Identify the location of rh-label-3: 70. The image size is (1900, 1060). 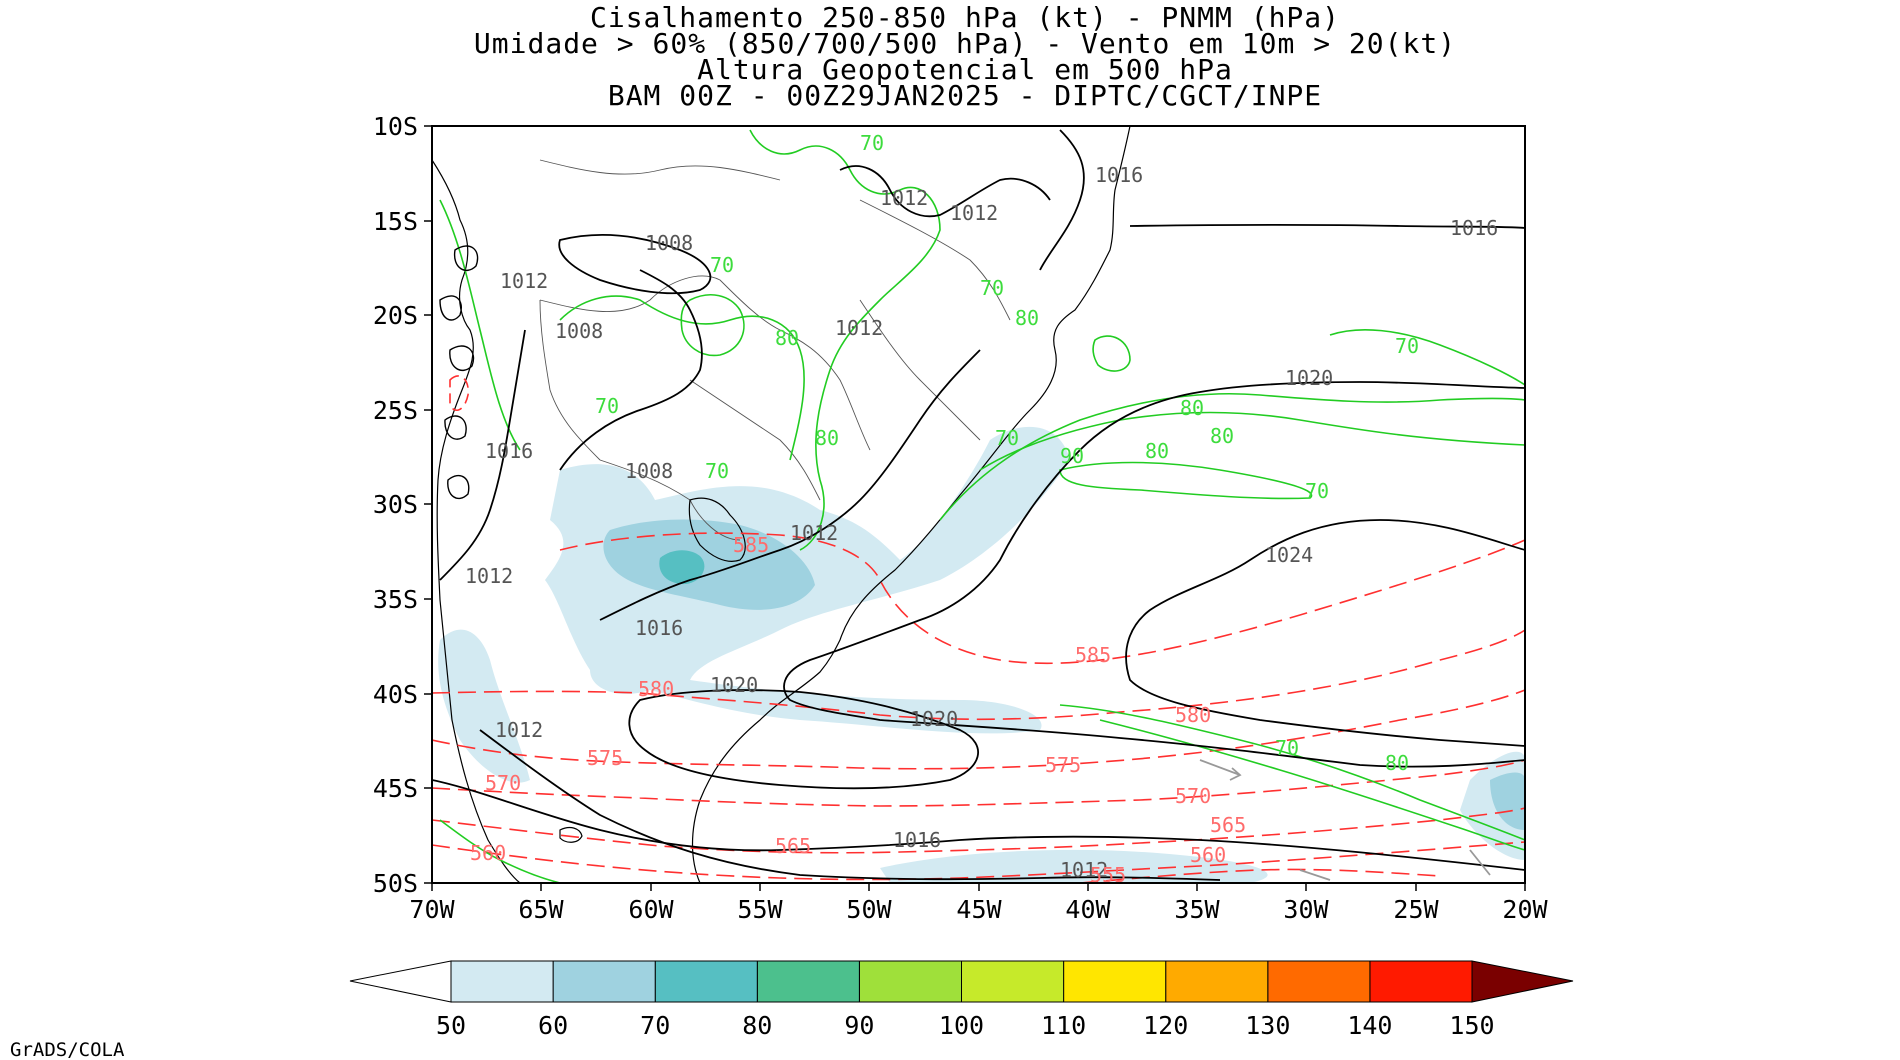
(992, 288).